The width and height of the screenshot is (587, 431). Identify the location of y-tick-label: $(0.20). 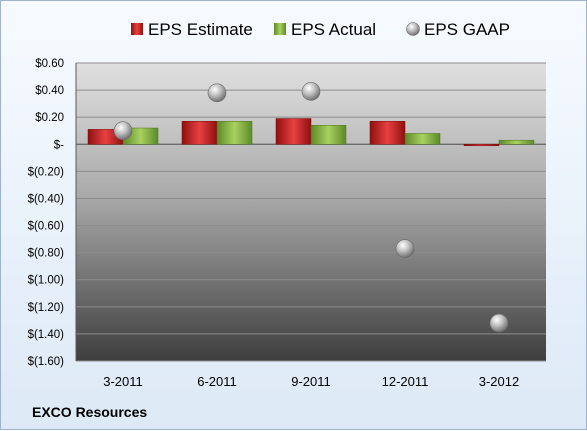
(46, 172).